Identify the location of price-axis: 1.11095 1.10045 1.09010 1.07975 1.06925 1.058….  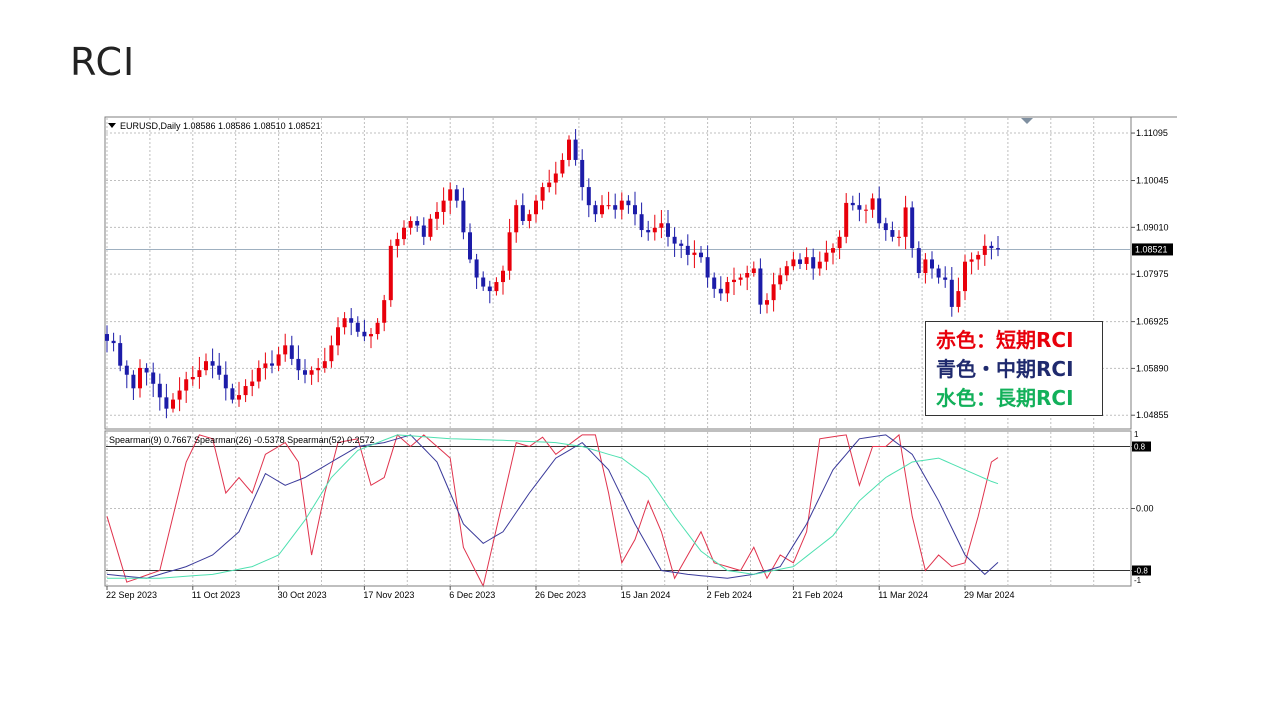
(1152, 274).